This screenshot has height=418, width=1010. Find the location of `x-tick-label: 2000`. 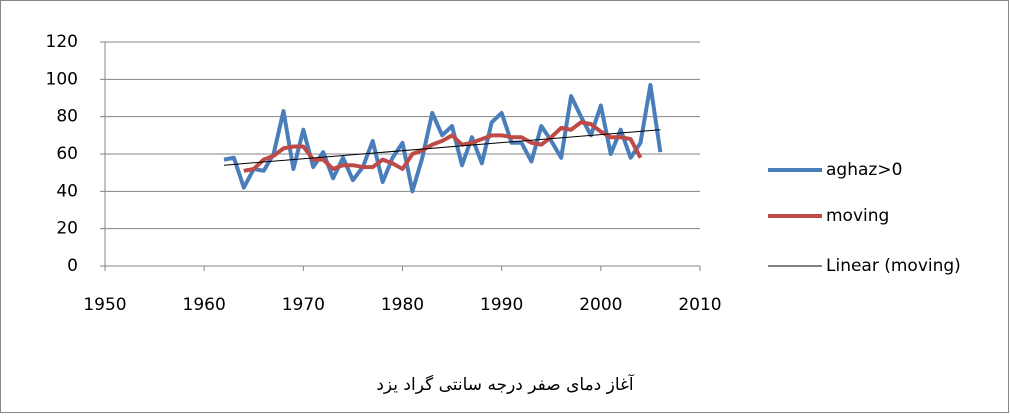

x-tick-label: 2000 is located at coordinates (600, 305).